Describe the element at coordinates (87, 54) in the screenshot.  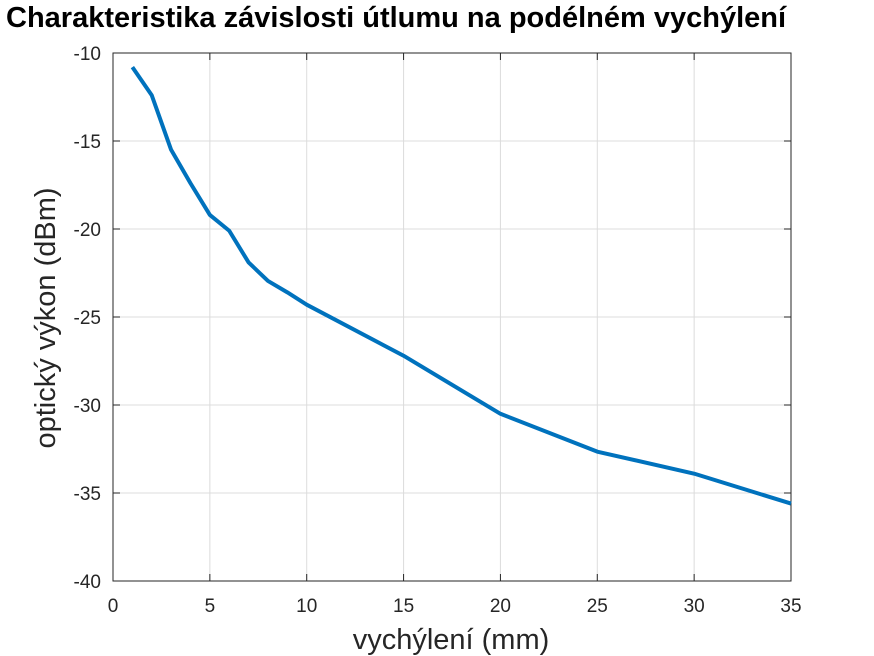
I see `y-tick-label: -10` at that location.